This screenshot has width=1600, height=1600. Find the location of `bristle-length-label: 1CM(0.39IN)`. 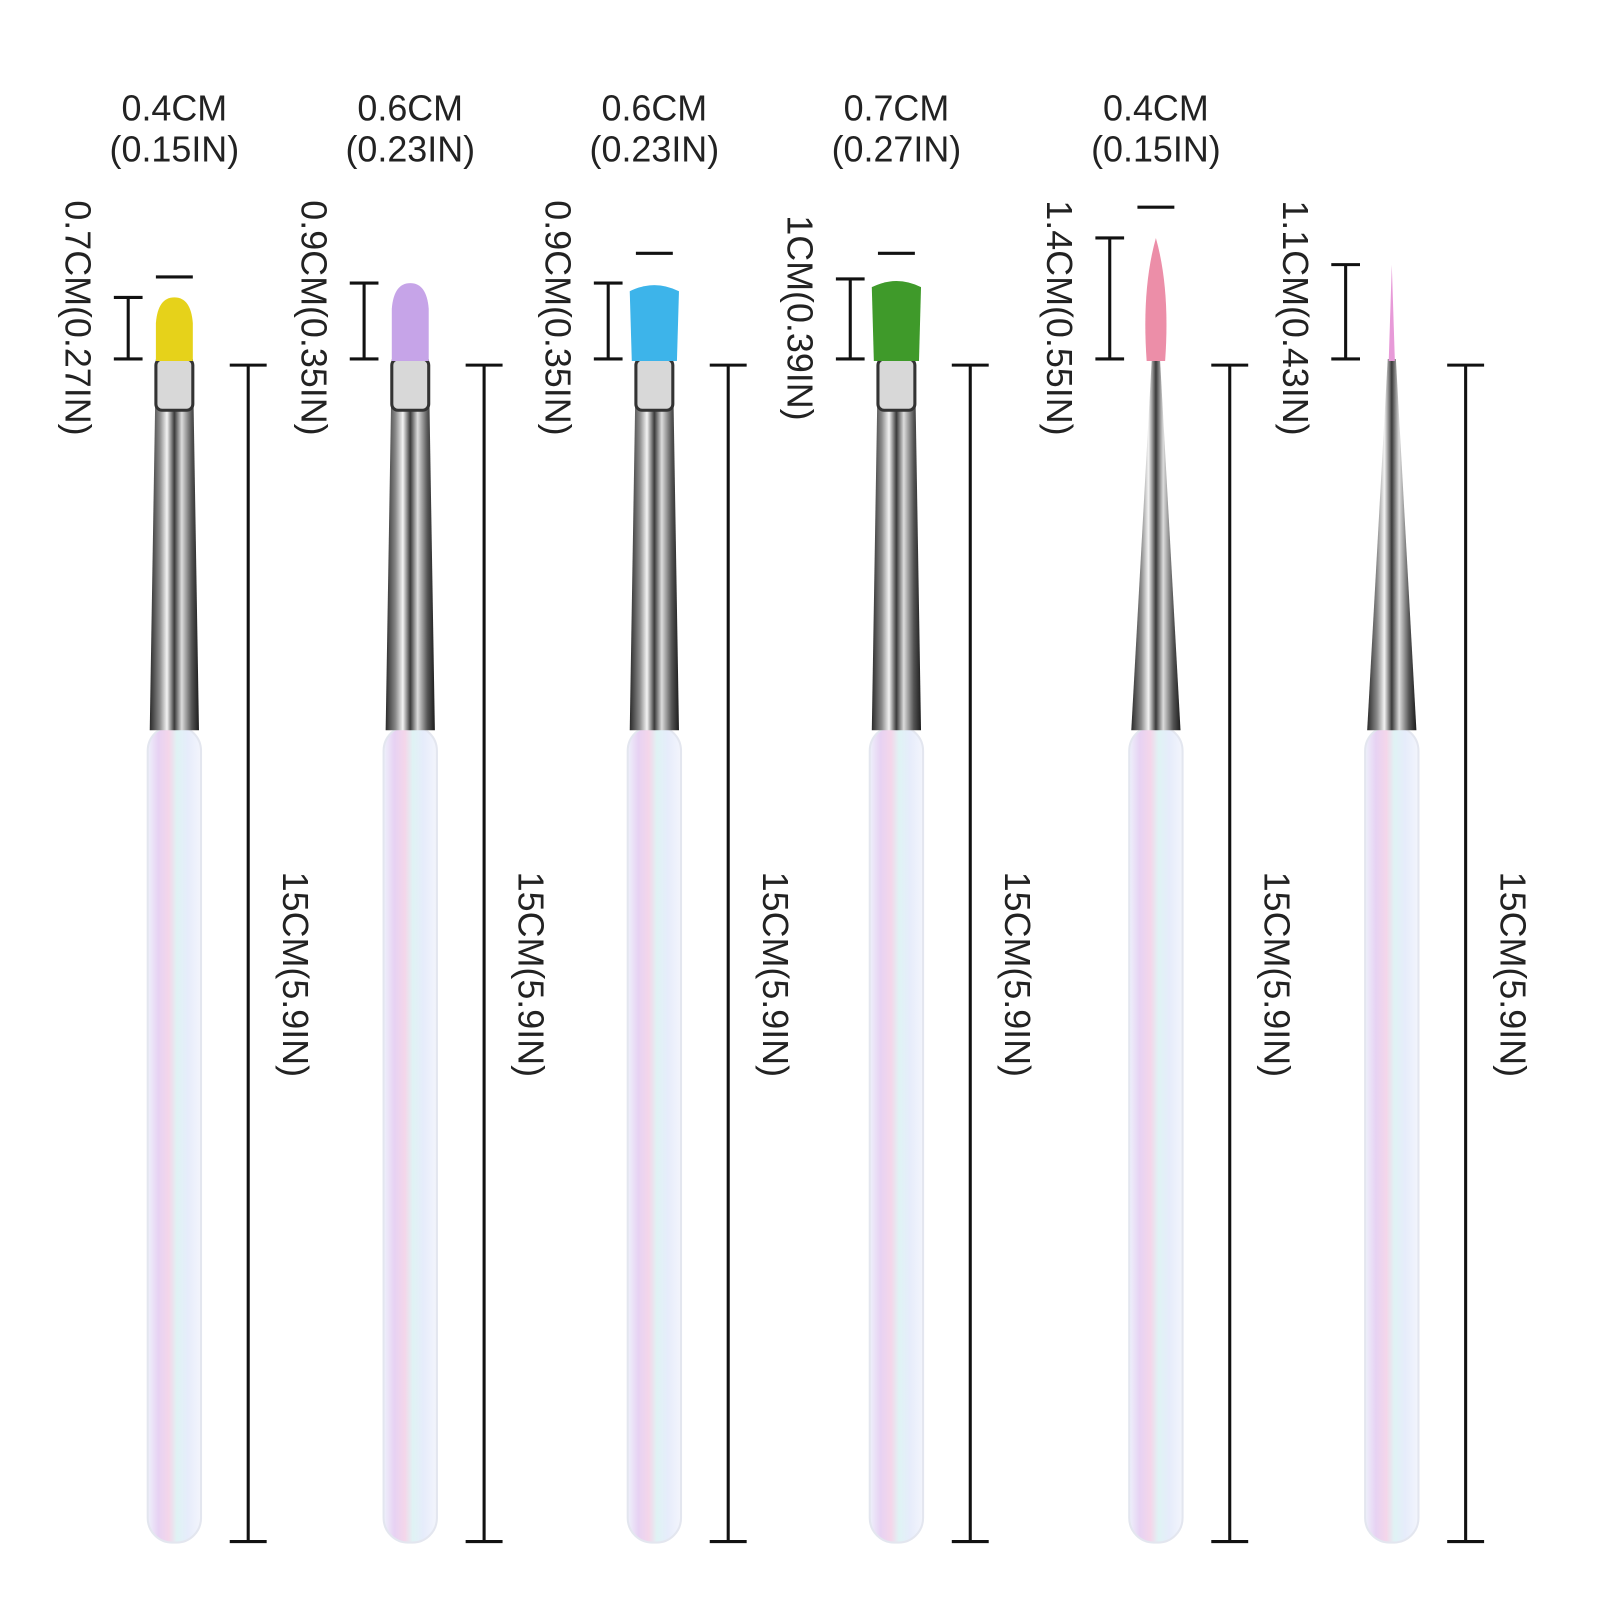

bristle-length-label: 1CM(0.39IN) is located at coordinates (799, 317).